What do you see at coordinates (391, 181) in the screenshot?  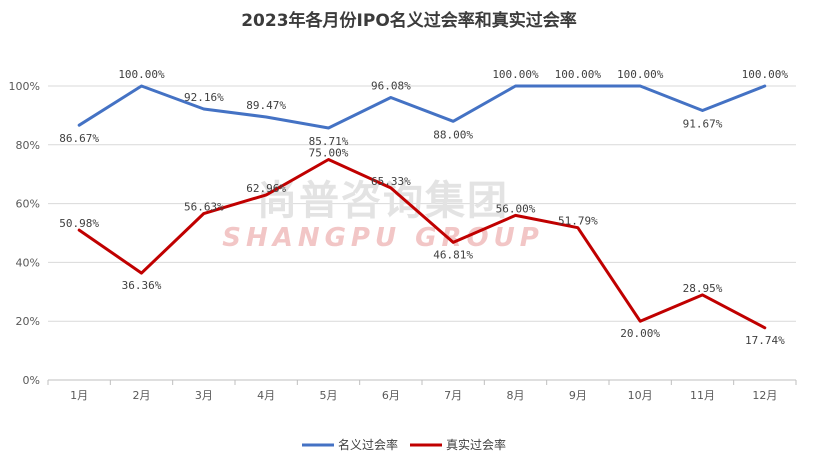 I see `data-label: 65.33%` at bounding box center [391, 181].